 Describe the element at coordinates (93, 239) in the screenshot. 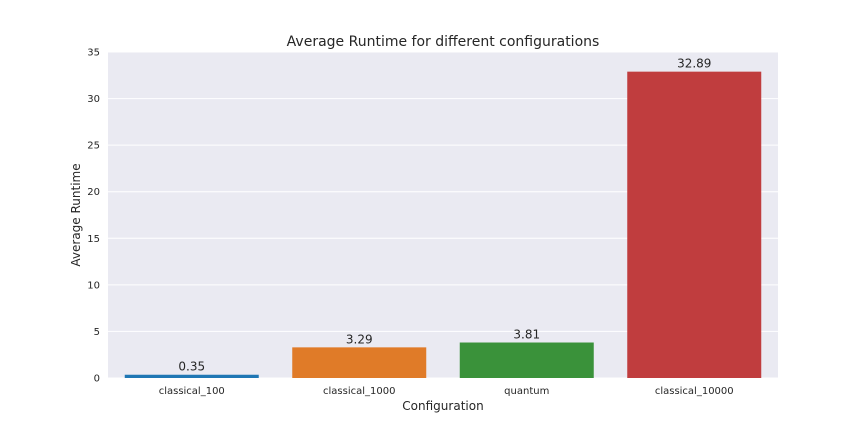

I see `y-tick-label: 15` at that location.